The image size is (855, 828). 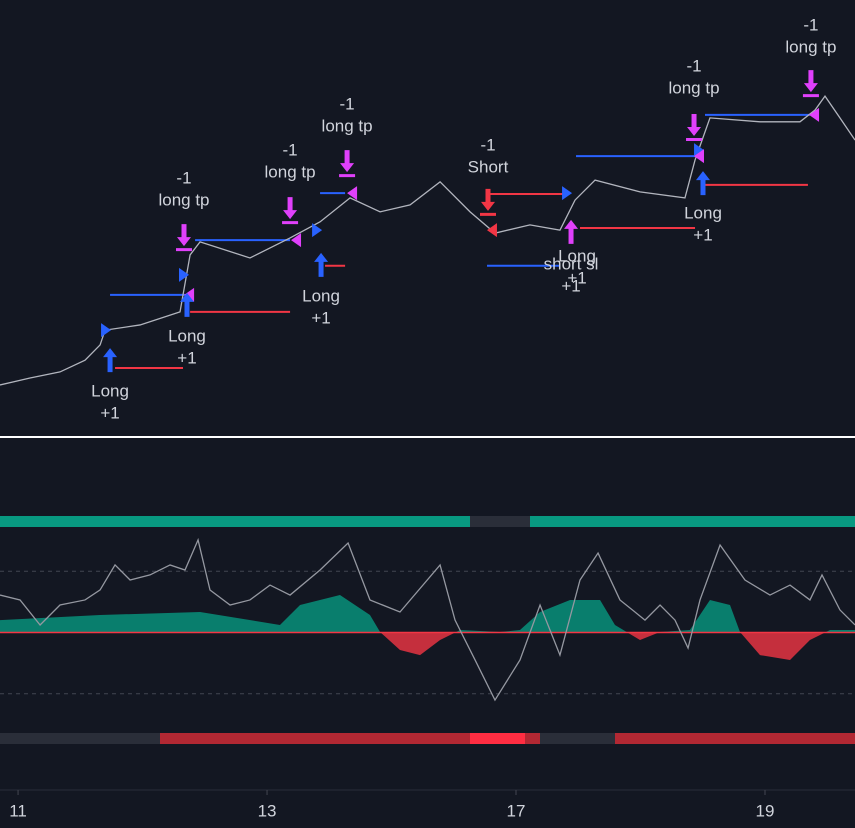 What do you see at coordinates (18, 810) in the screenshot?
I see `x-tick-label: 11` at bounding box center [18, 810].